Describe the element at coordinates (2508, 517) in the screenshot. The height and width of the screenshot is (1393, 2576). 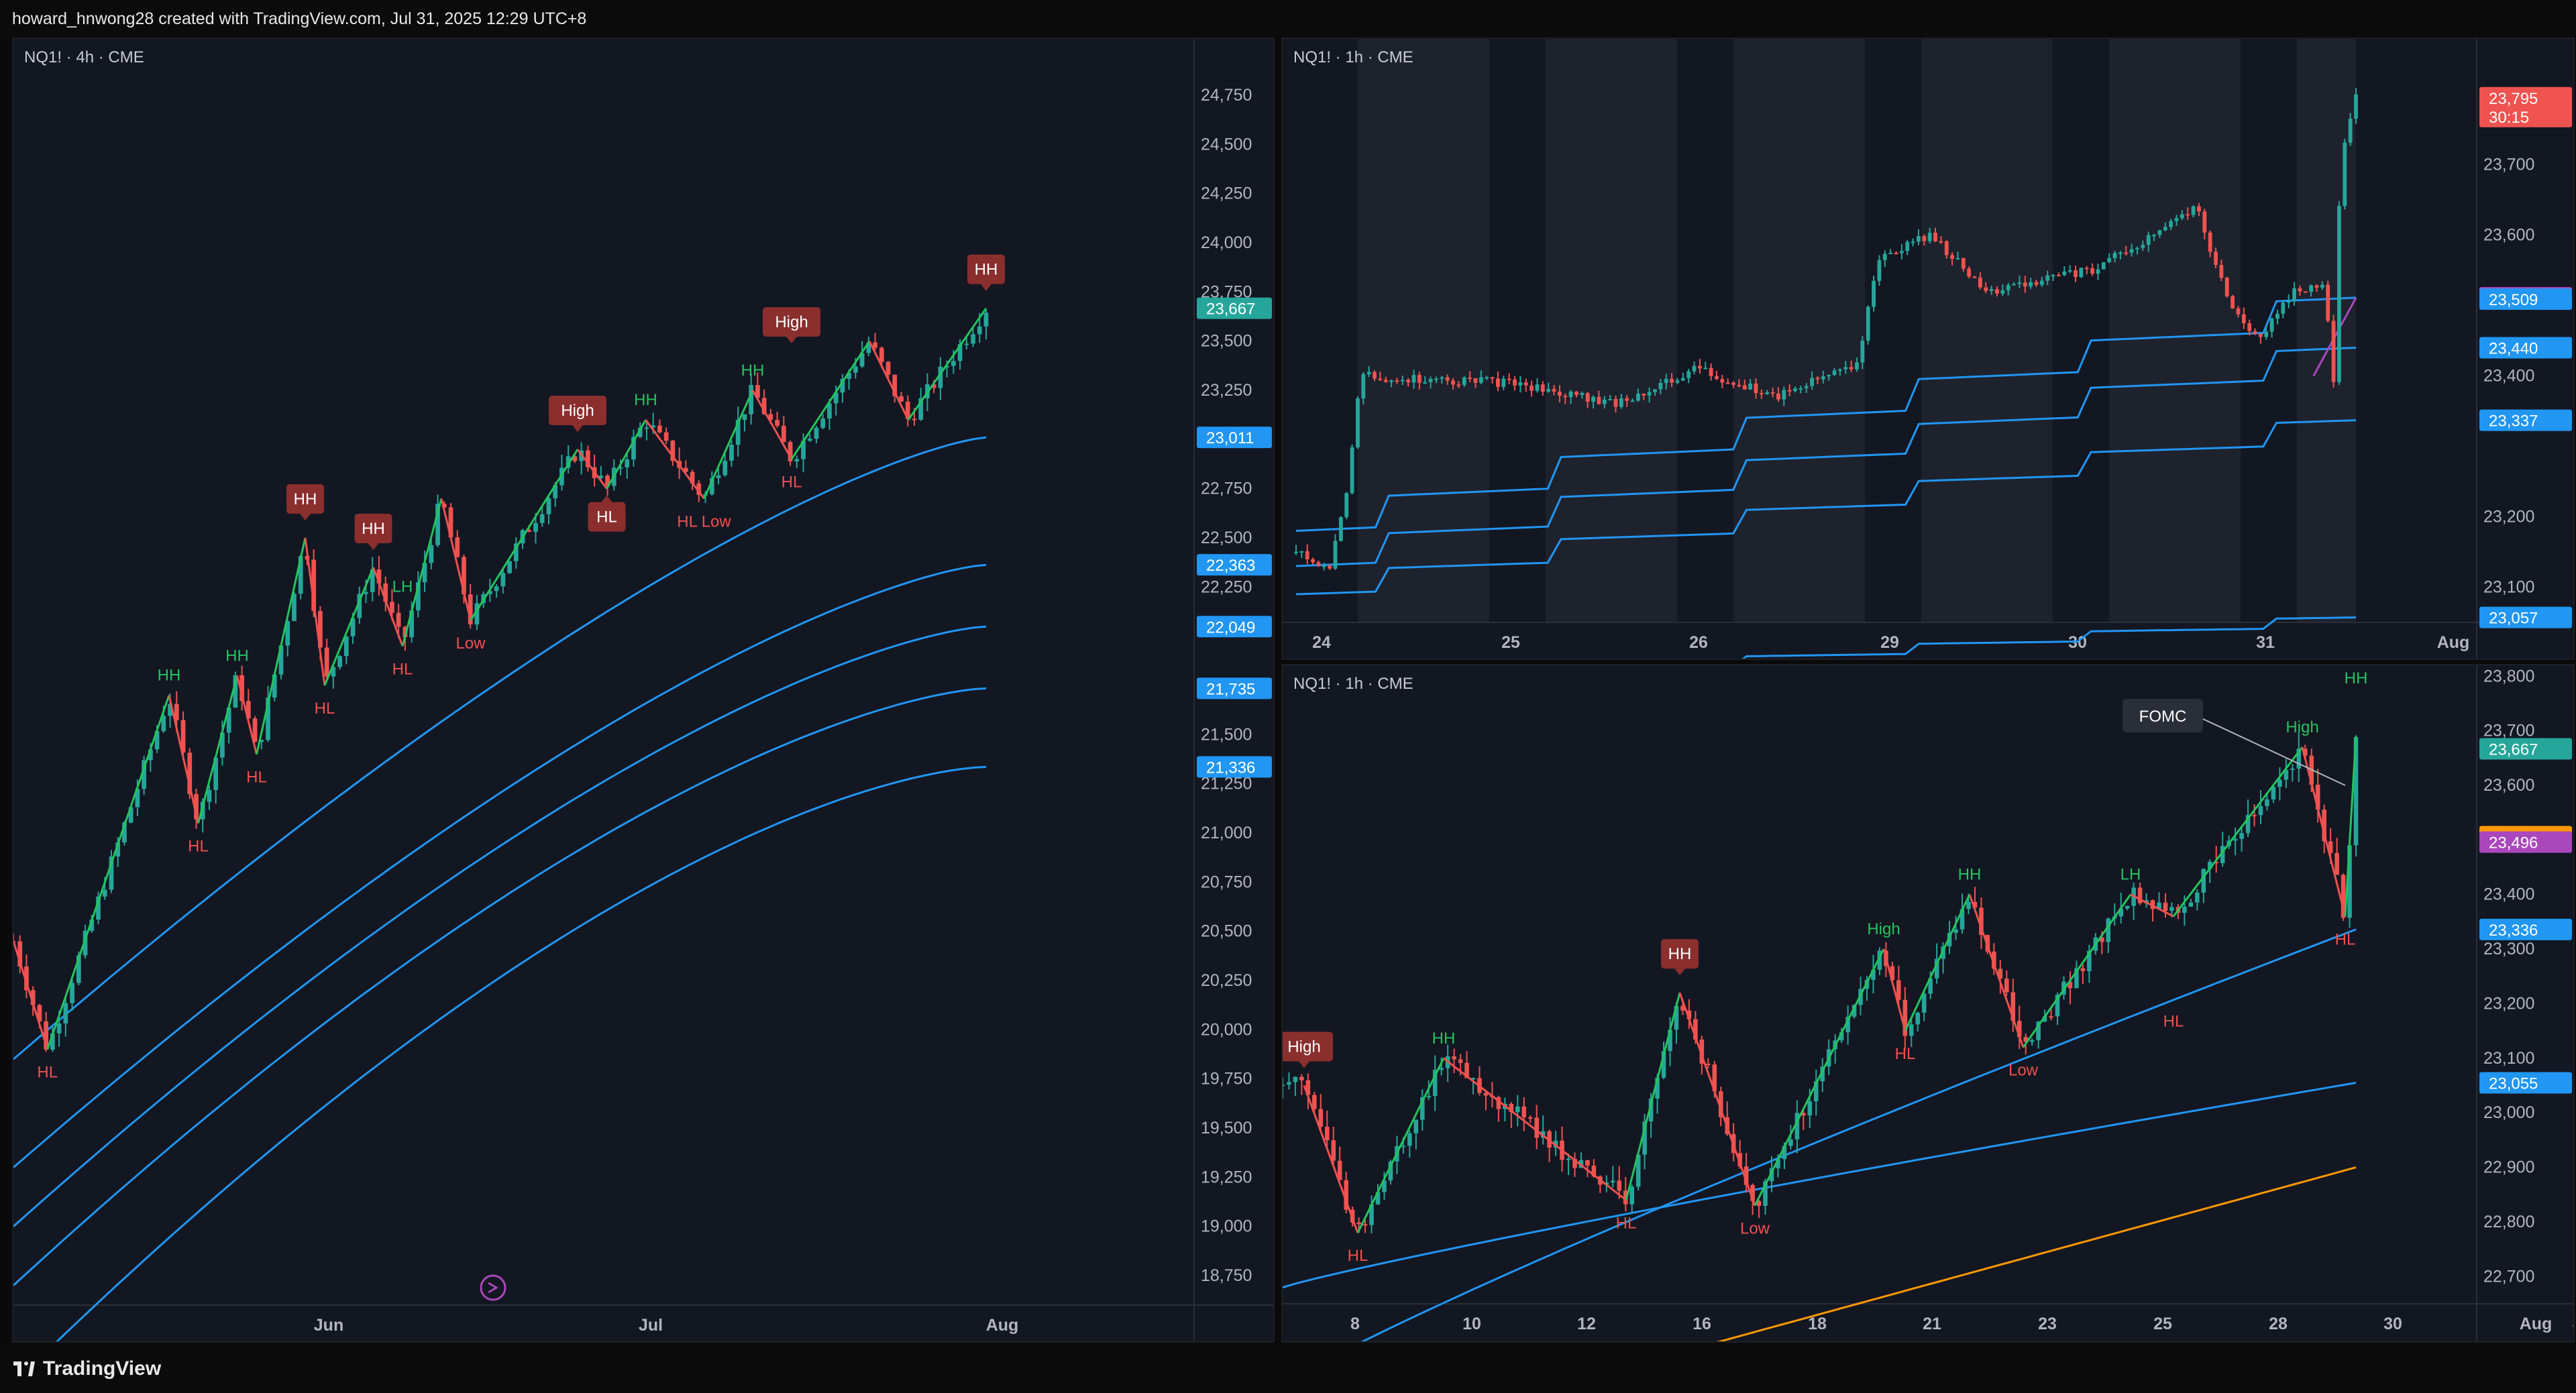
I see `y-tick-label: 23,200` at that location.